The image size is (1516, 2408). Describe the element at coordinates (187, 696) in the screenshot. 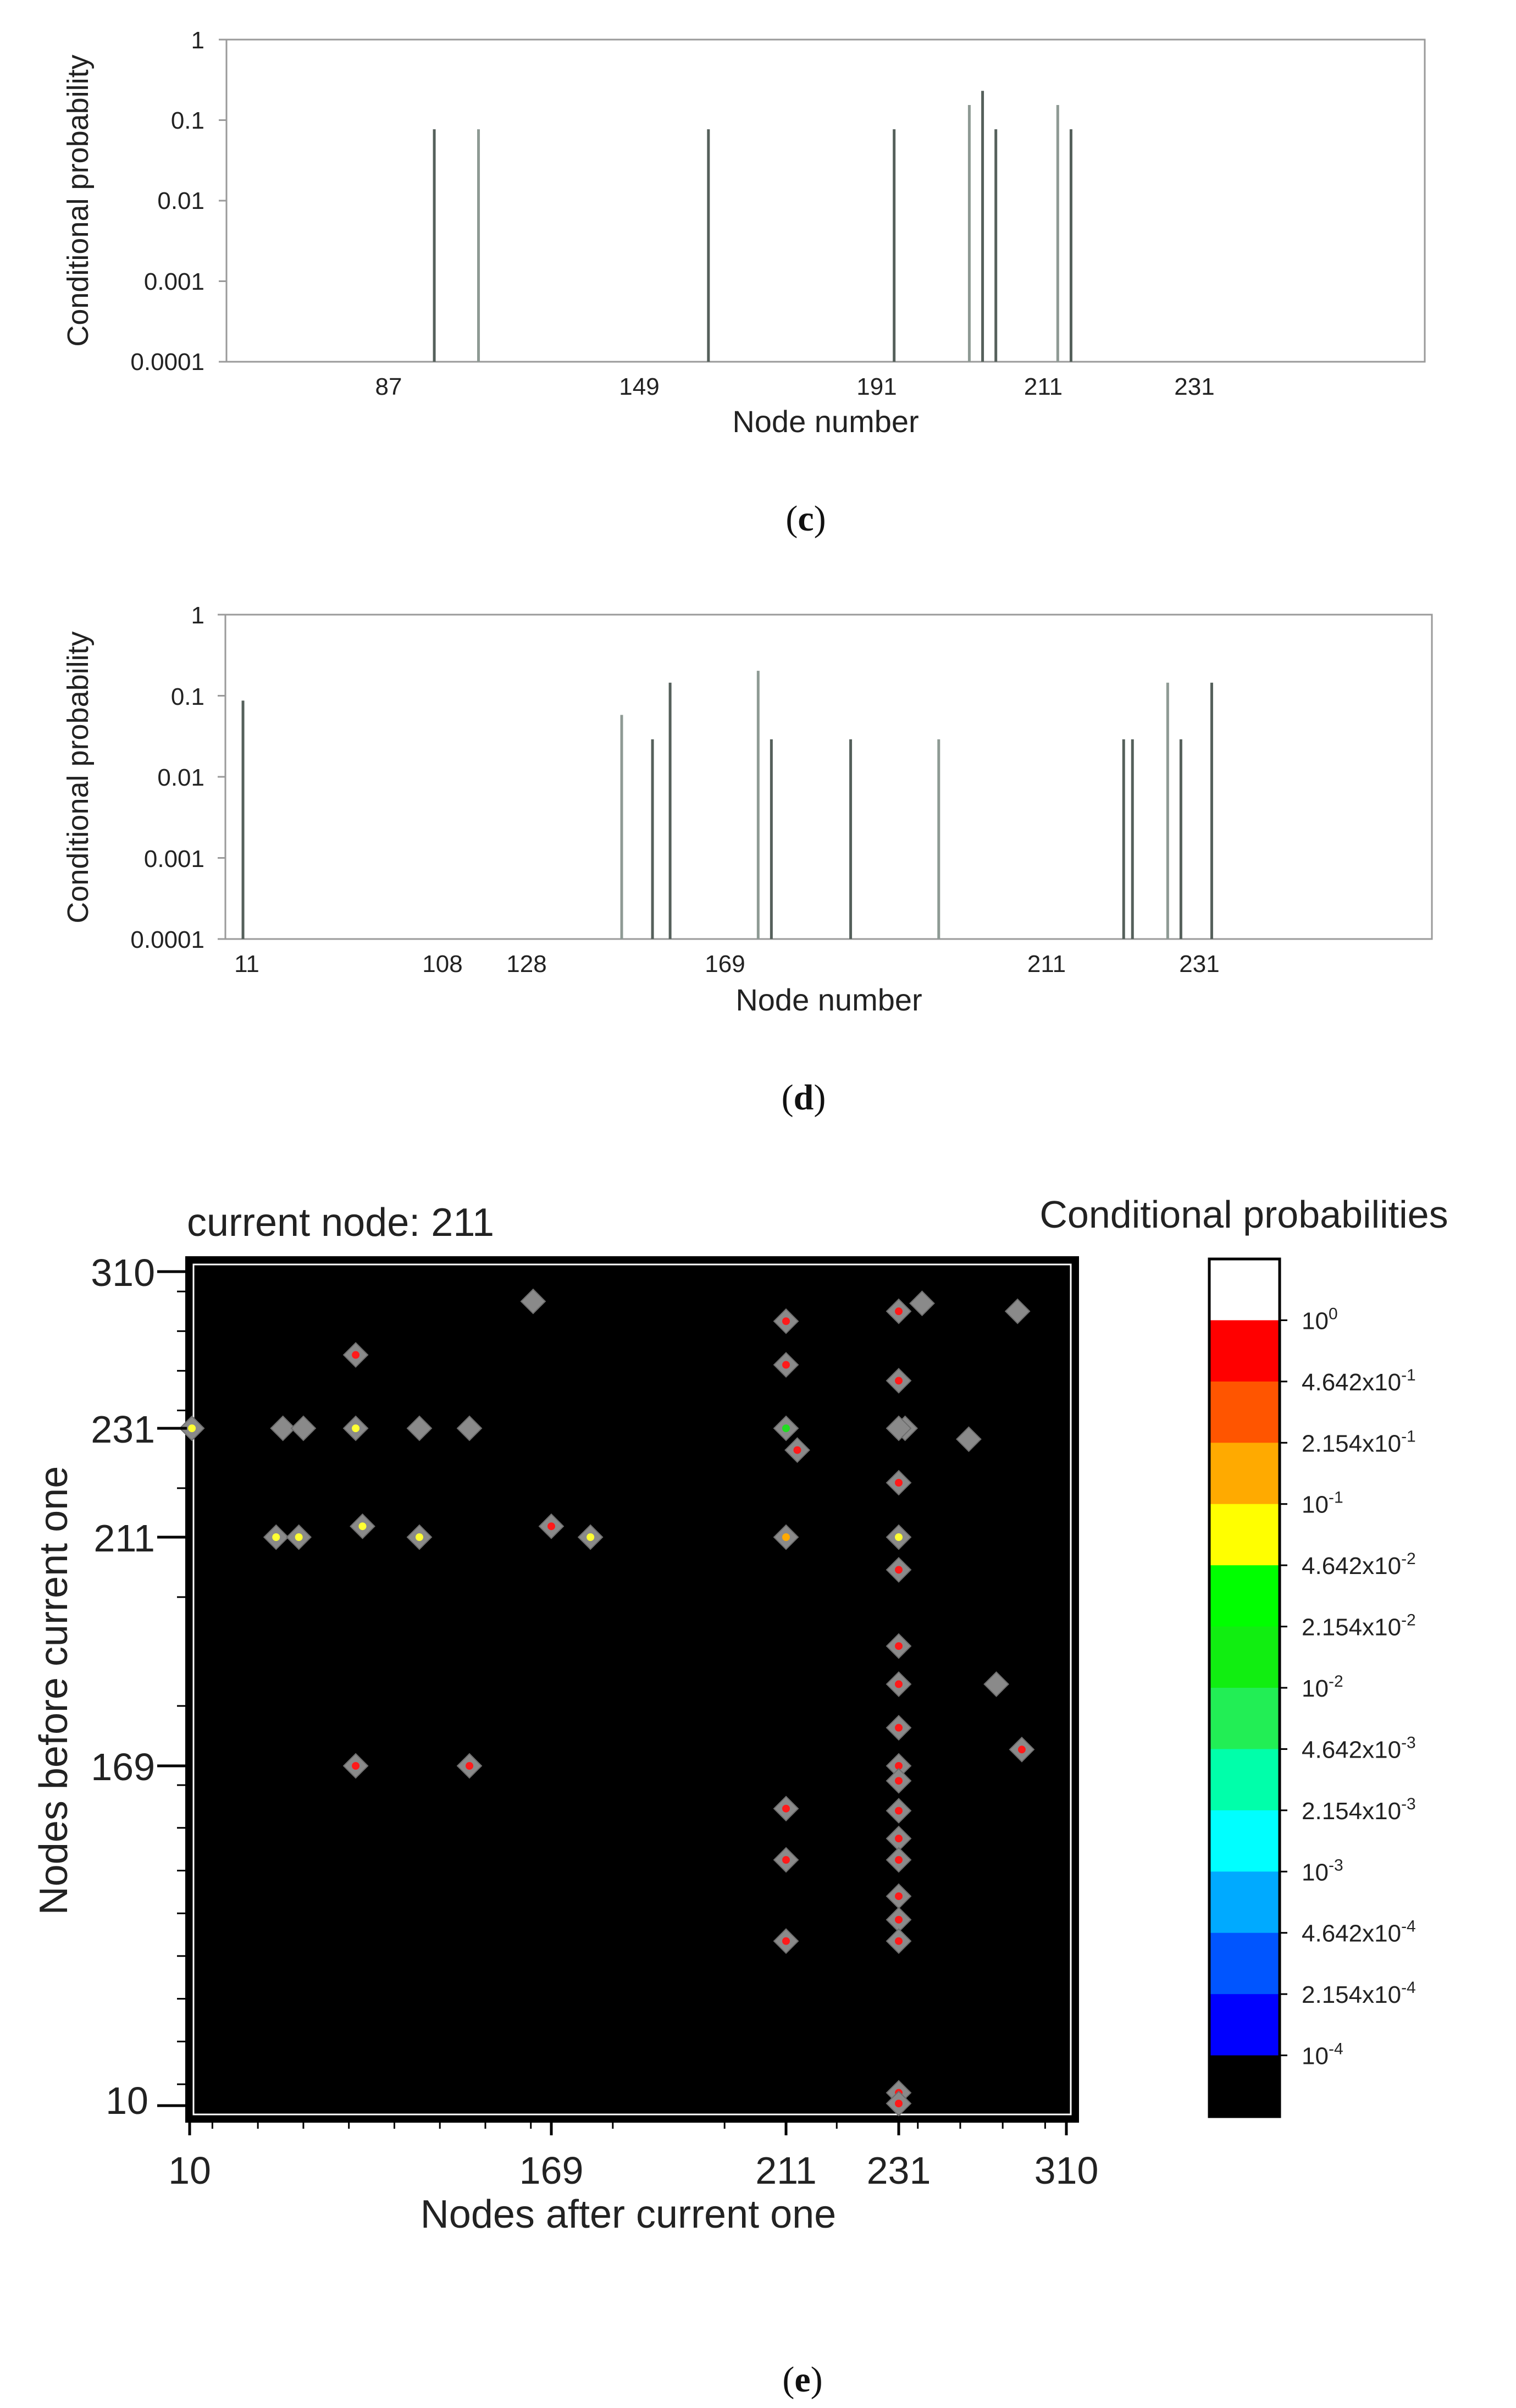

I see `chart-d-ytick-label: 0.1` at that location.